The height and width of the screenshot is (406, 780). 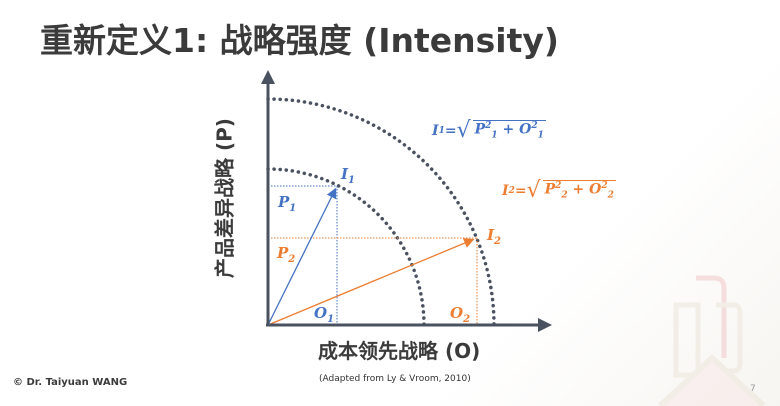 I want to click on label-o2: O2, so click(x=460, y=314).